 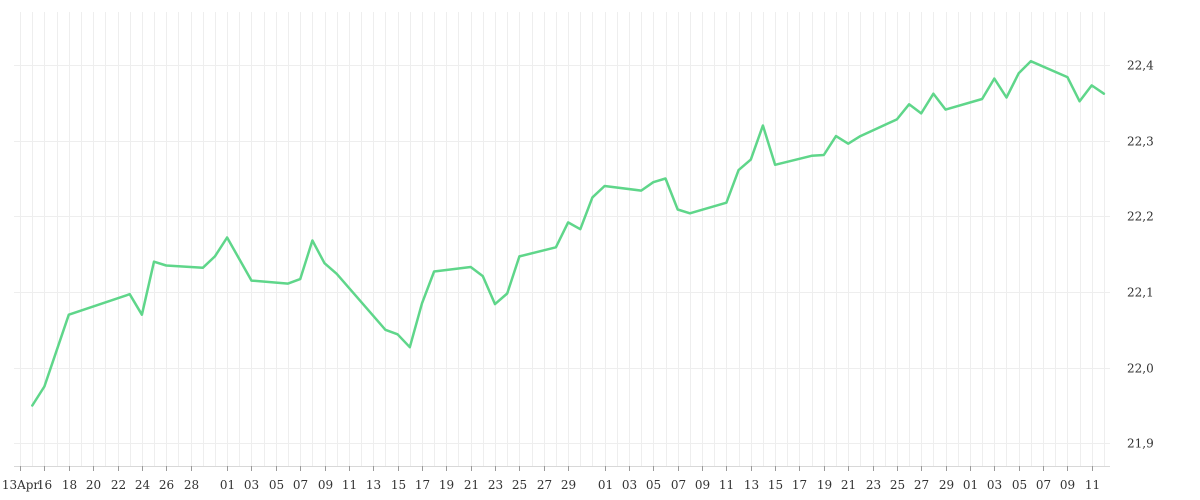 I want to click on x-tick-label: 20, so click(x=93, y=485).